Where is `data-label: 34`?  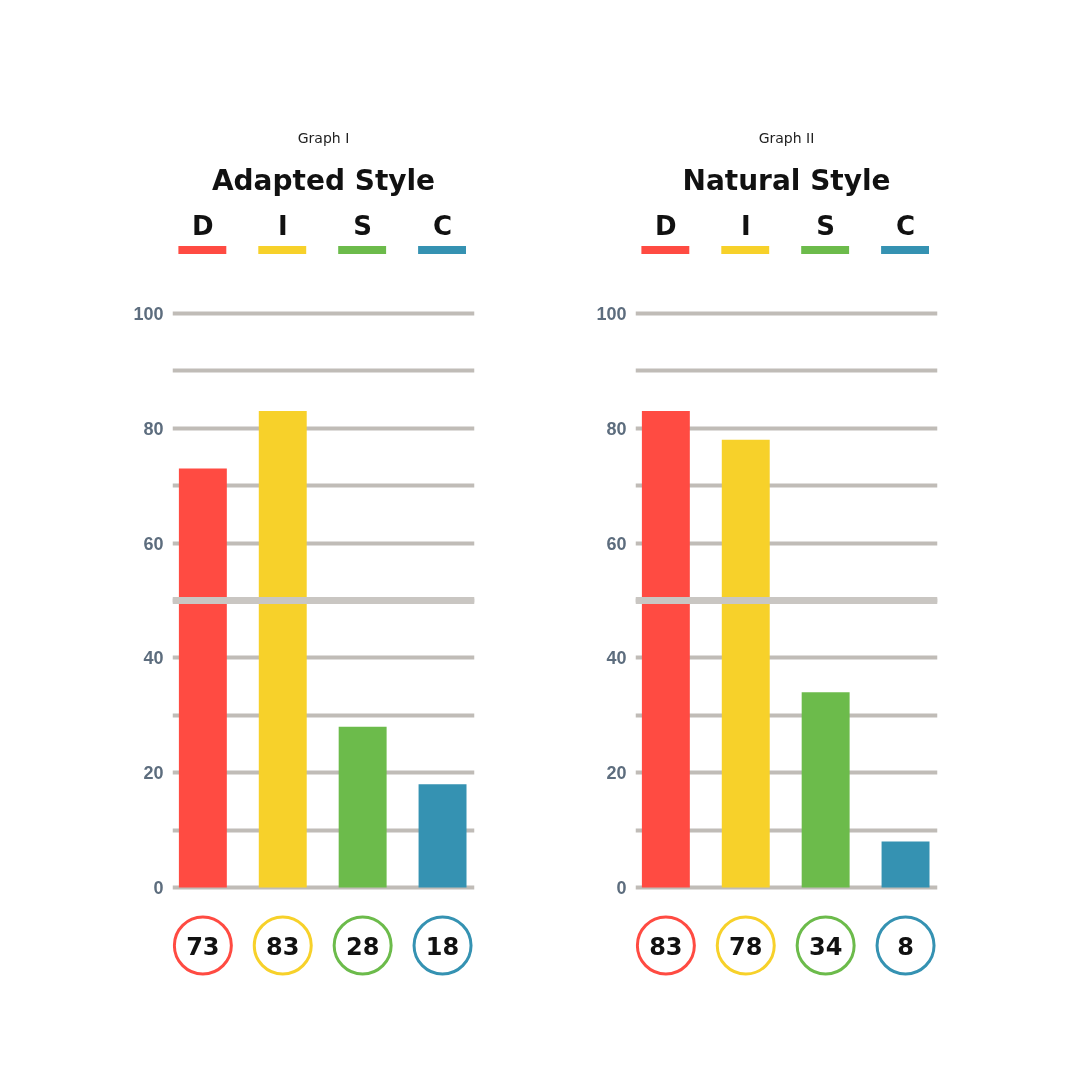
data-label: 34 is located at coordinates (825, 946).